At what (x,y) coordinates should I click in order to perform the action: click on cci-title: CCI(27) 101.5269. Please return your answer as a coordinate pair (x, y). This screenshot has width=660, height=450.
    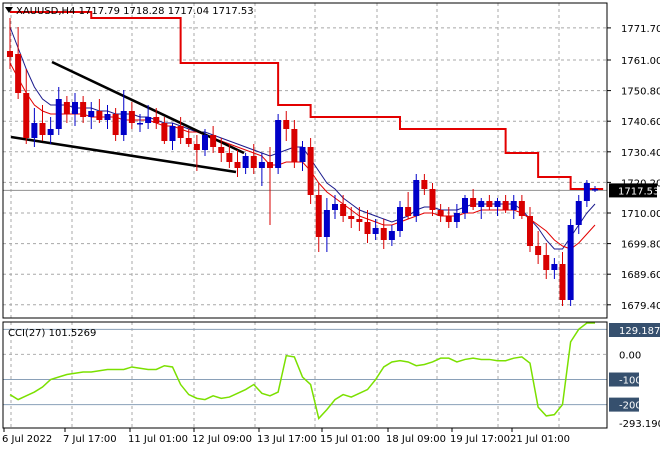
    Looking at the image, I should click on (52, 333).